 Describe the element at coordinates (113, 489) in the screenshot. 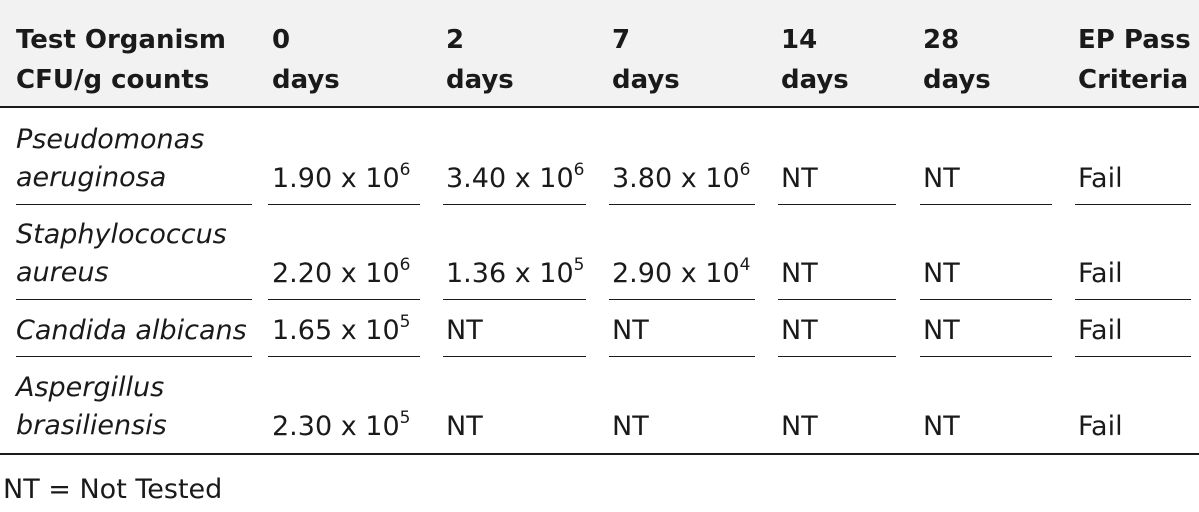

I see `footnote: NT = Not Tested` at that location.